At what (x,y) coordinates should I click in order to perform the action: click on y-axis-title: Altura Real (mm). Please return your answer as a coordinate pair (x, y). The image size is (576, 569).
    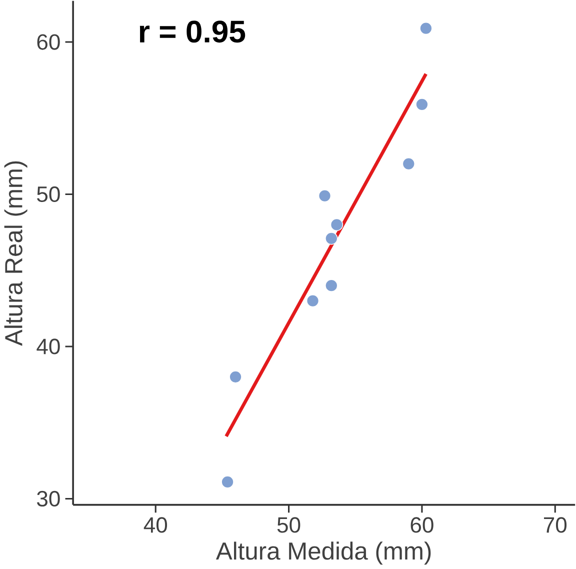
    Looking at the image, I should click on (16, 253).